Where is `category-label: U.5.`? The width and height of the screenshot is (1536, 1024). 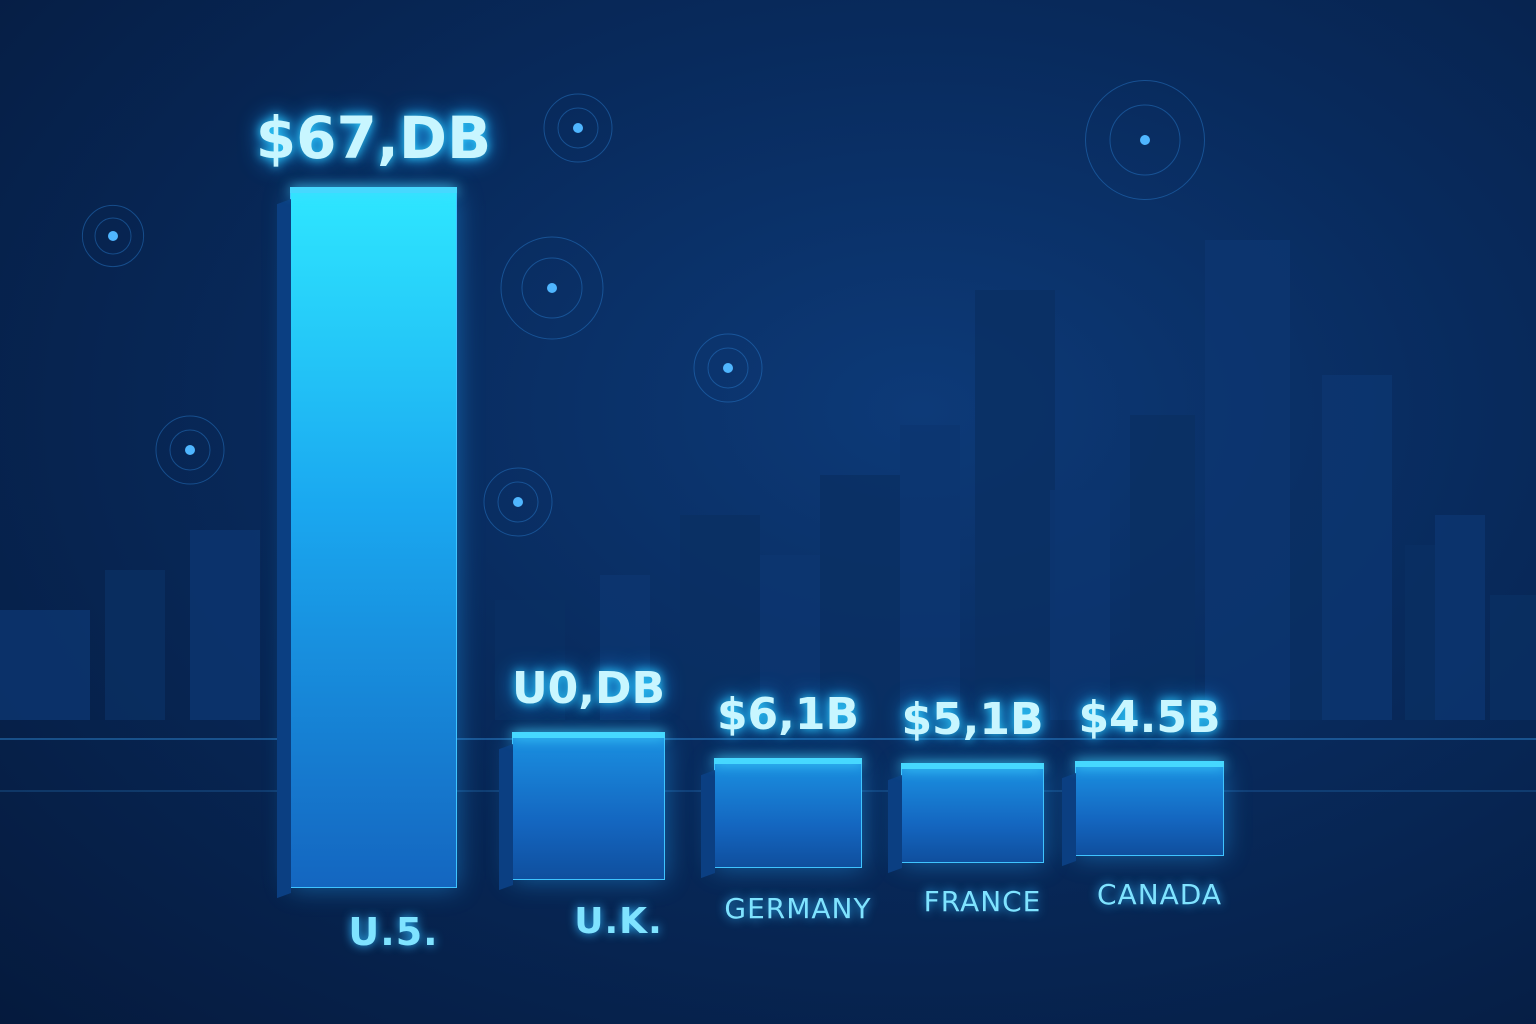 category-label: U.5. is located at coordinates (393, 932).